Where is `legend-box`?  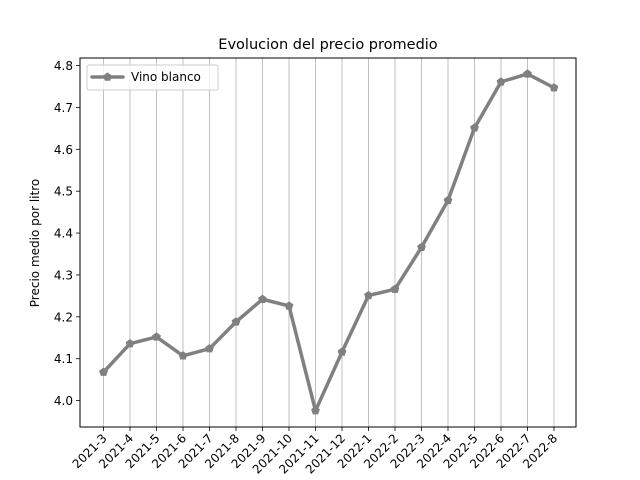
legend-box is located at coordinates (152, 77).